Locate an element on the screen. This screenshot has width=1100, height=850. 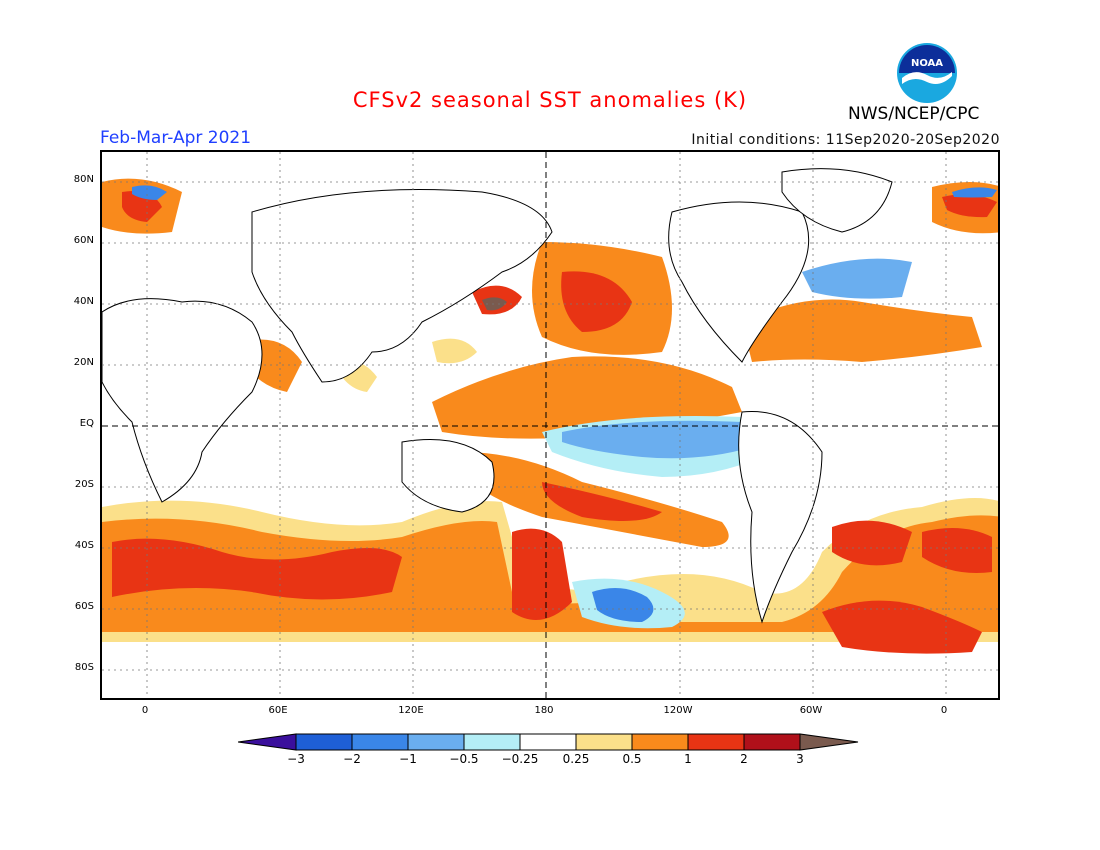
pacific-anomalies is located at coordinates (602, 394).